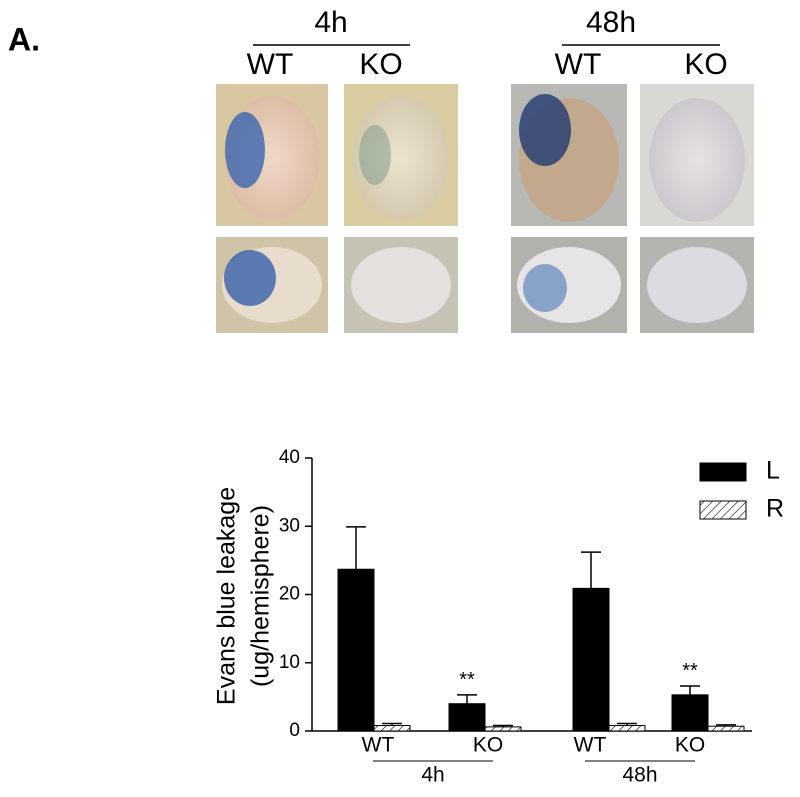 The height and width of the screenshot is (797, 800). What do you see at coordinates (330, 22) in the screenshot?
I see `time-header: 4h` at bounding box center [330, 22].